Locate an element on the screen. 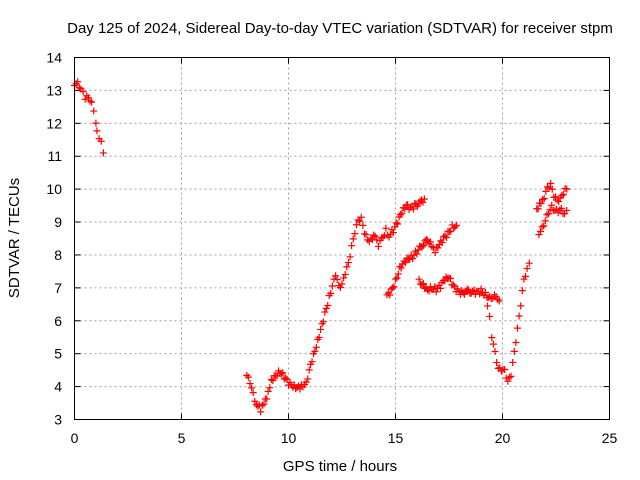  y-tick-label: 3 is located at coordinates (58, 420).